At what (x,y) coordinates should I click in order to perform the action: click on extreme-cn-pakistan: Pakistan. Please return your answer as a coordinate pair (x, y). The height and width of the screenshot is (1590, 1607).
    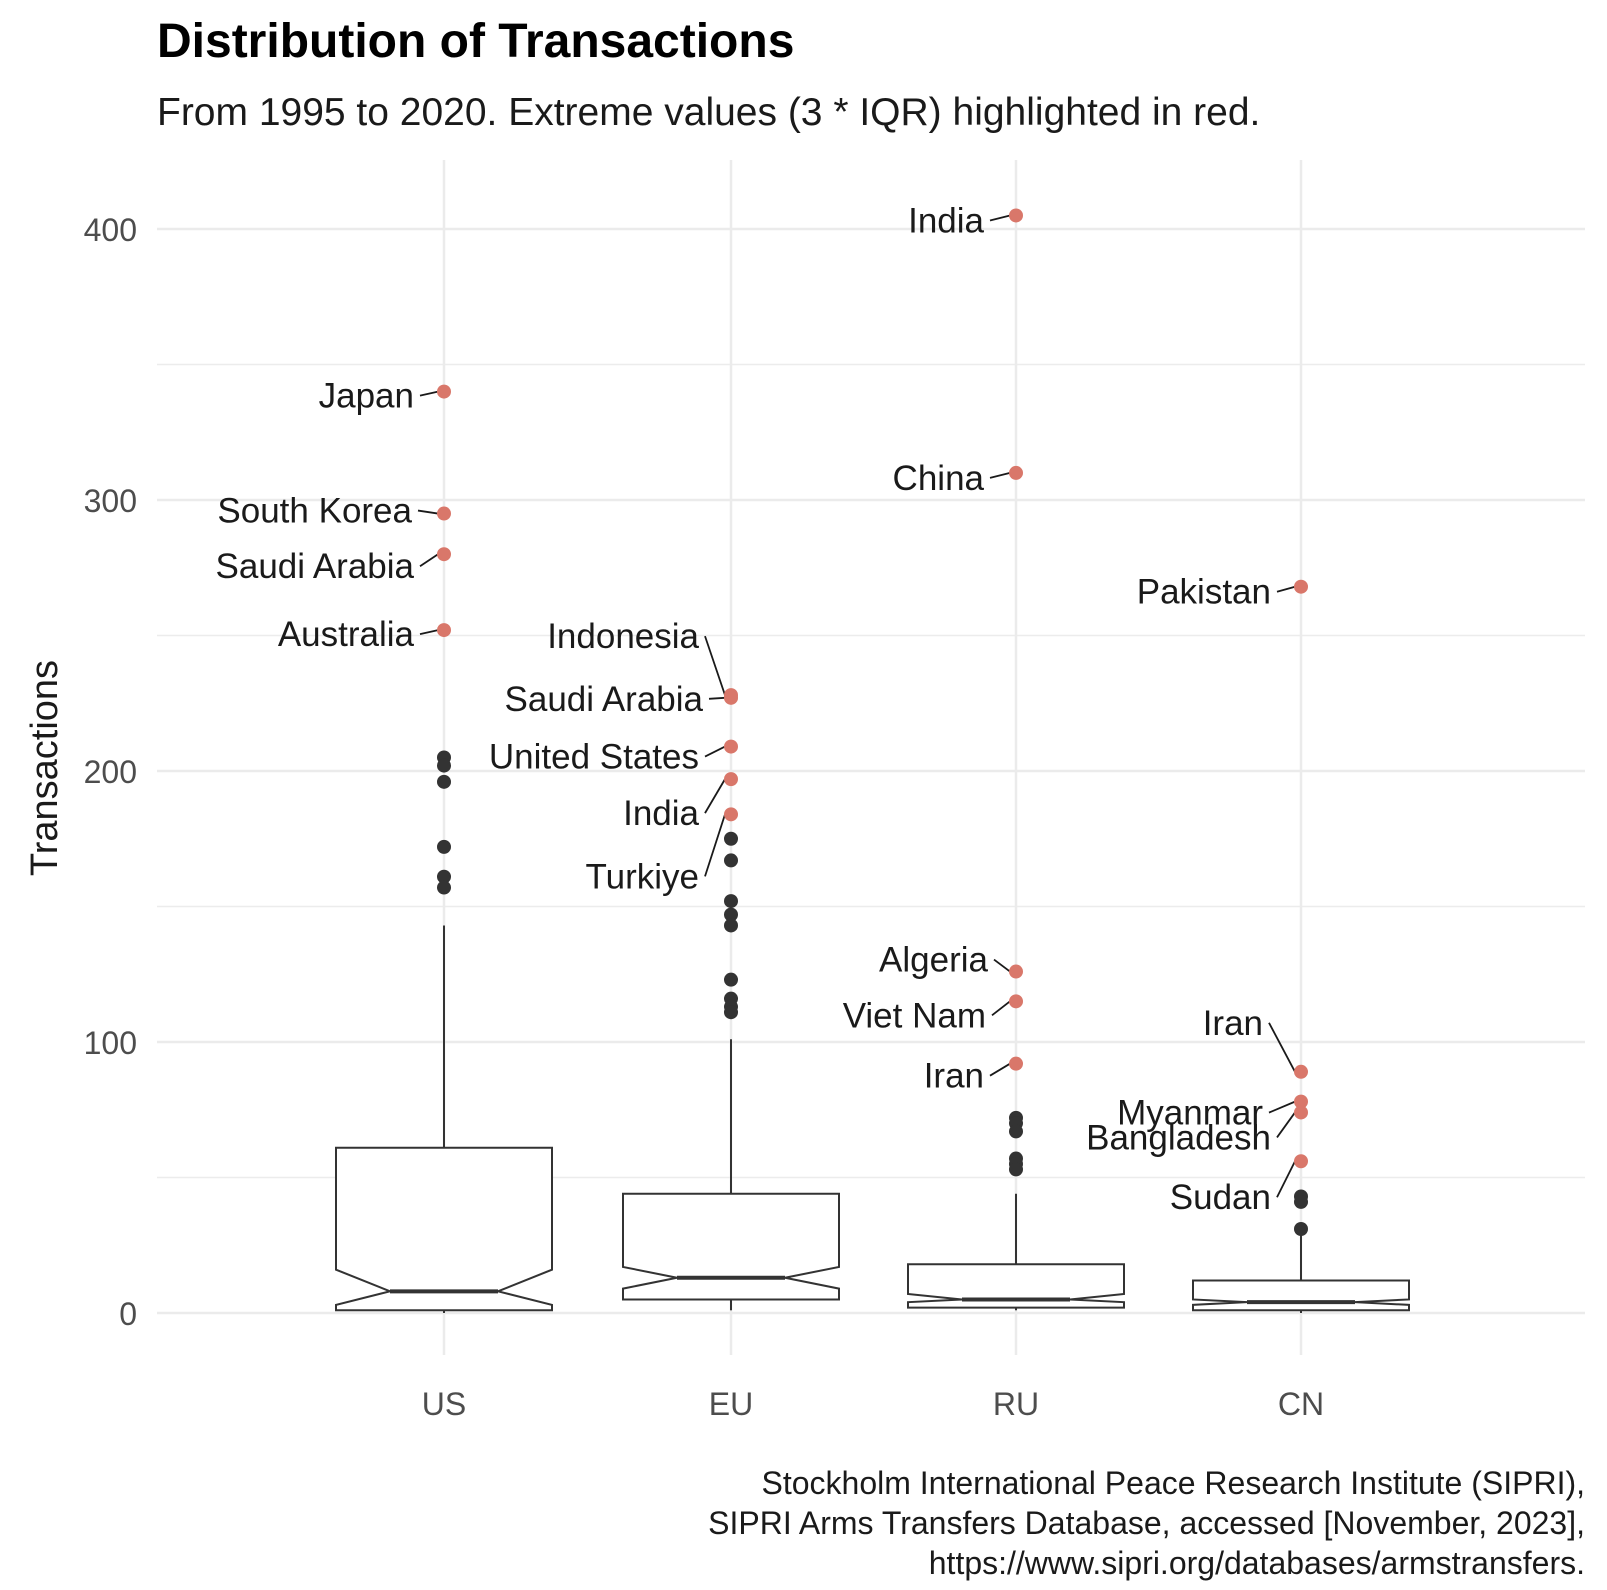
    Looking at the image, I should click on (1222, 592).